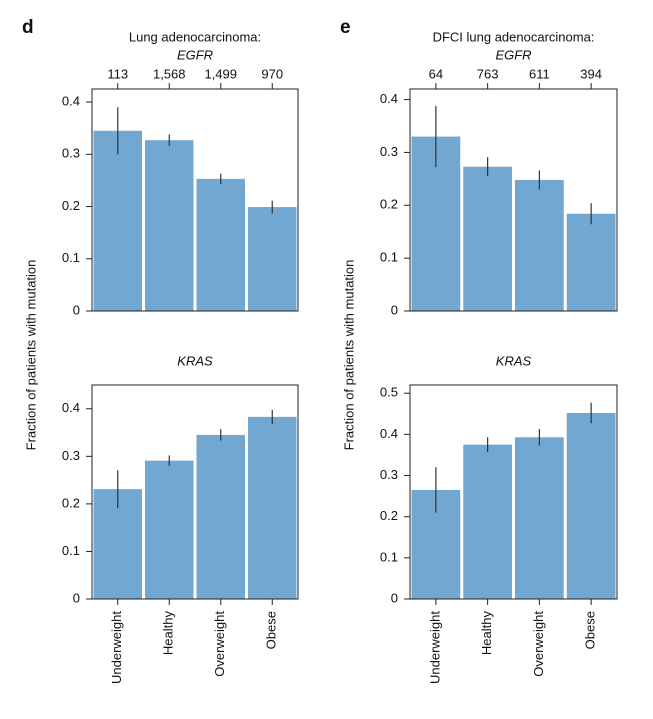  Describe the element at coordinates (539, 73) in the screenshot. I see `top-label: 611` at that location.